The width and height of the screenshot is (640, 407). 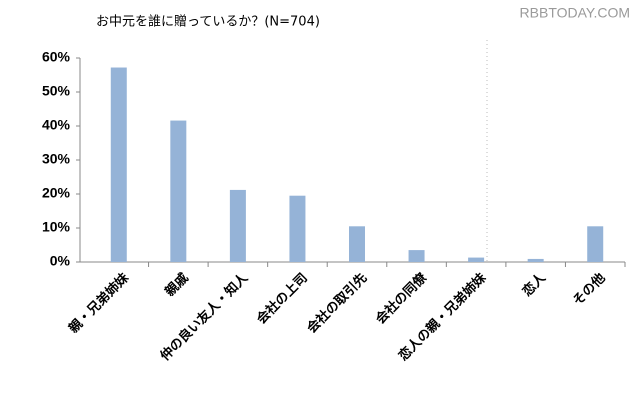 I want to click on y-tick-label: 10%, so click(x=56, y=227).